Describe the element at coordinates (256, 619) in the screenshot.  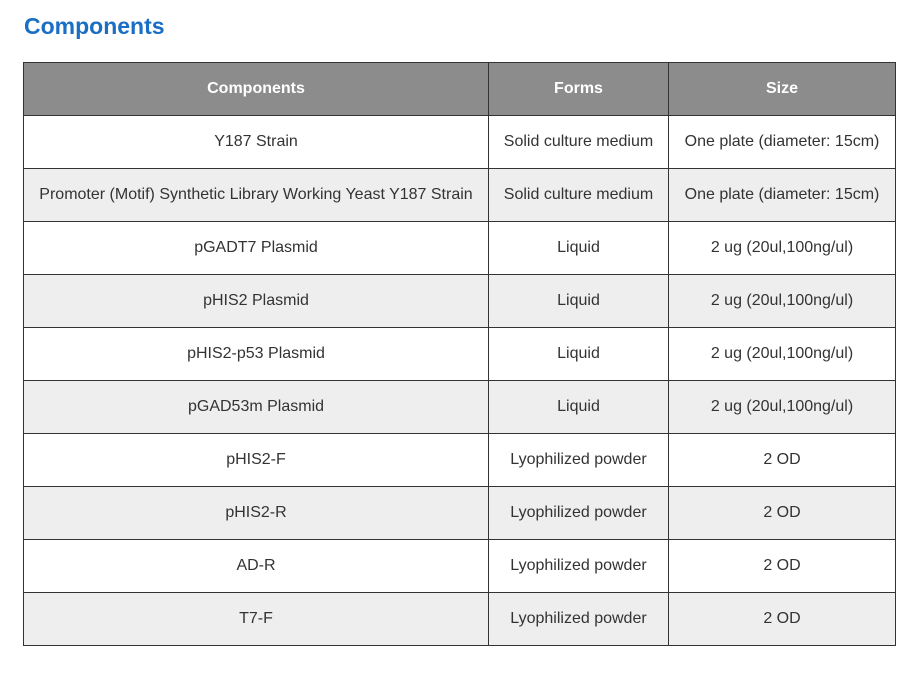
I see `cell-component: T7-F` at that location.